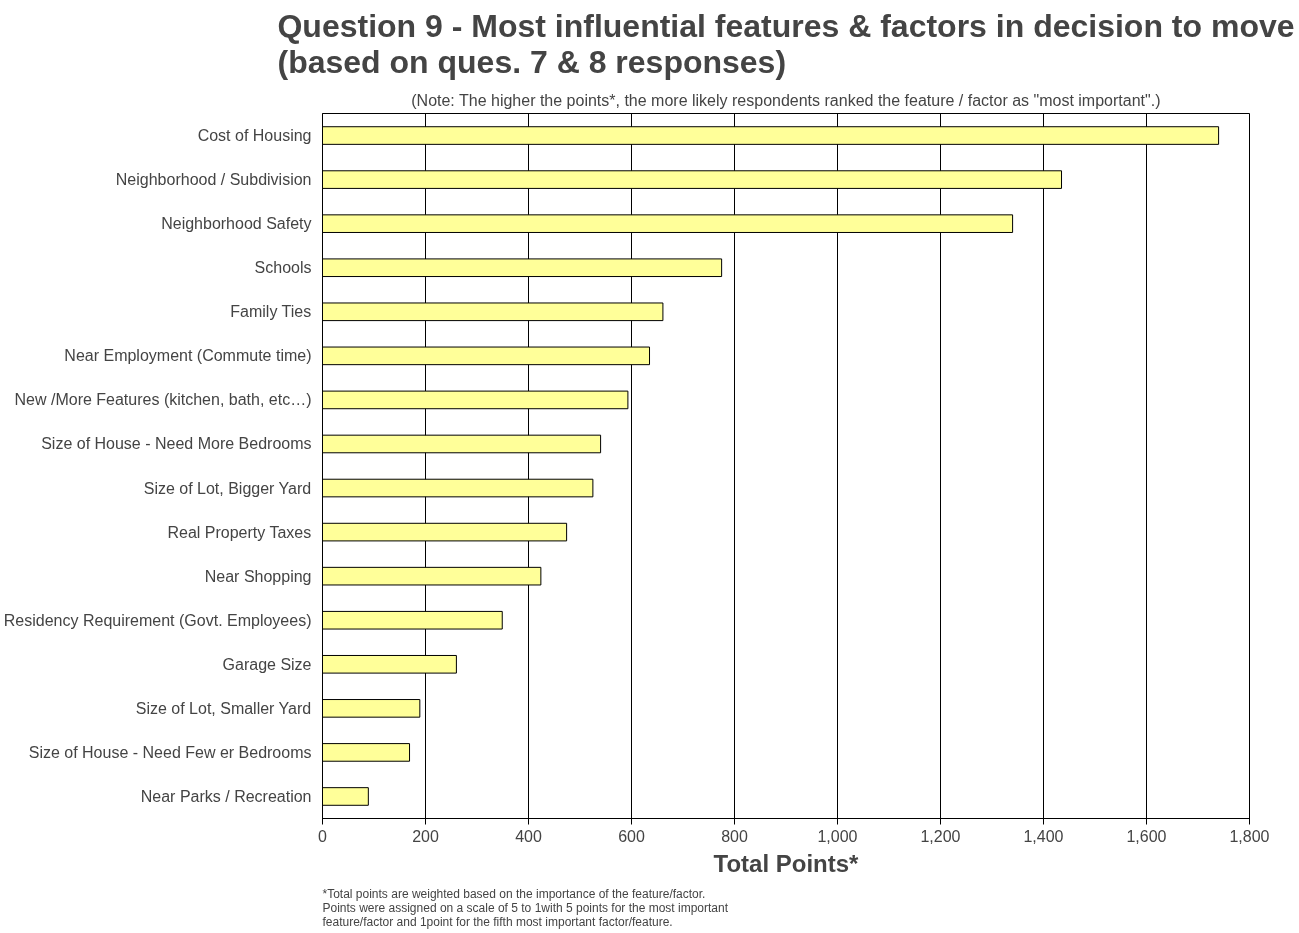 This screenshot has height=933, width=1299. Describe the element at coordinates (631, 836) in the screenshot. I see `x-tick-label: 600` at that location.